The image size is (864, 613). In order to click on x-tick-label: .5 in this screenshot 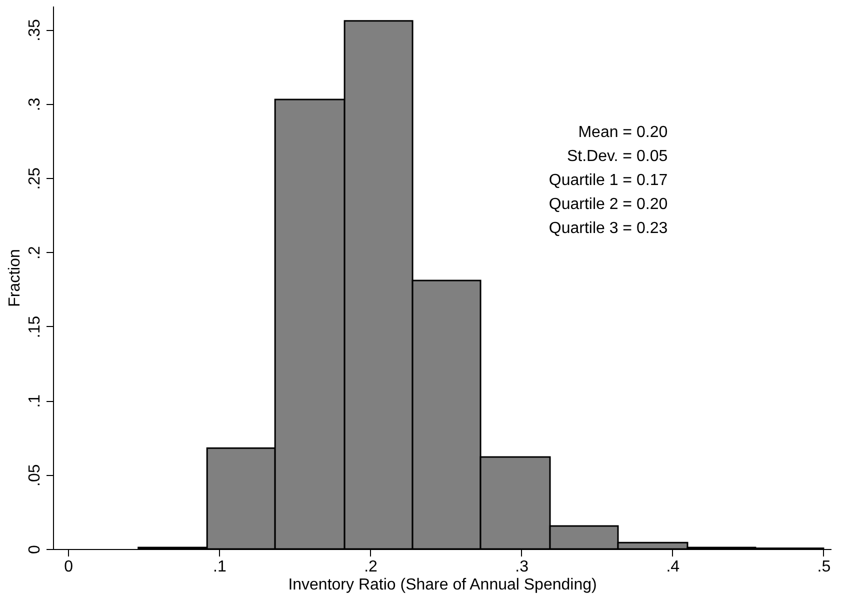, I will do `click(824, 567)`.